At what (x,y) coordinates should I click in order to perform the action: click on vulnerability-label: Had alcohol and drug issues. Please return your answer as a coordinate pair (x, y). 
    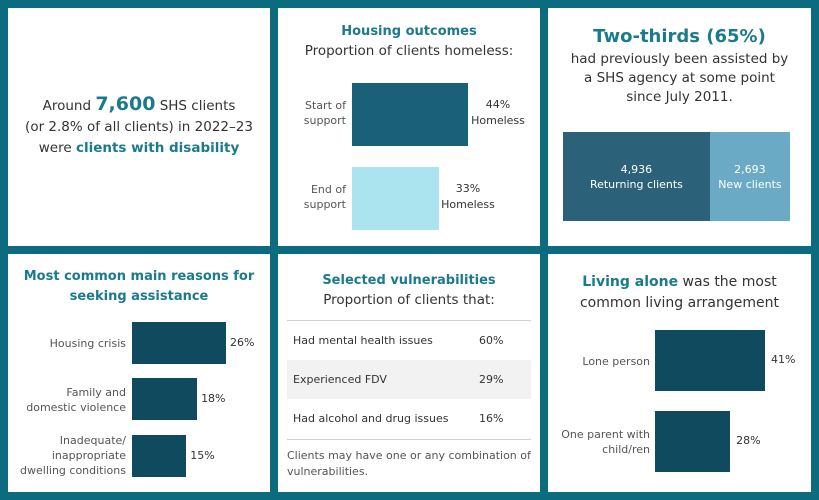
    Looking at the image, I should click on (371, 418).